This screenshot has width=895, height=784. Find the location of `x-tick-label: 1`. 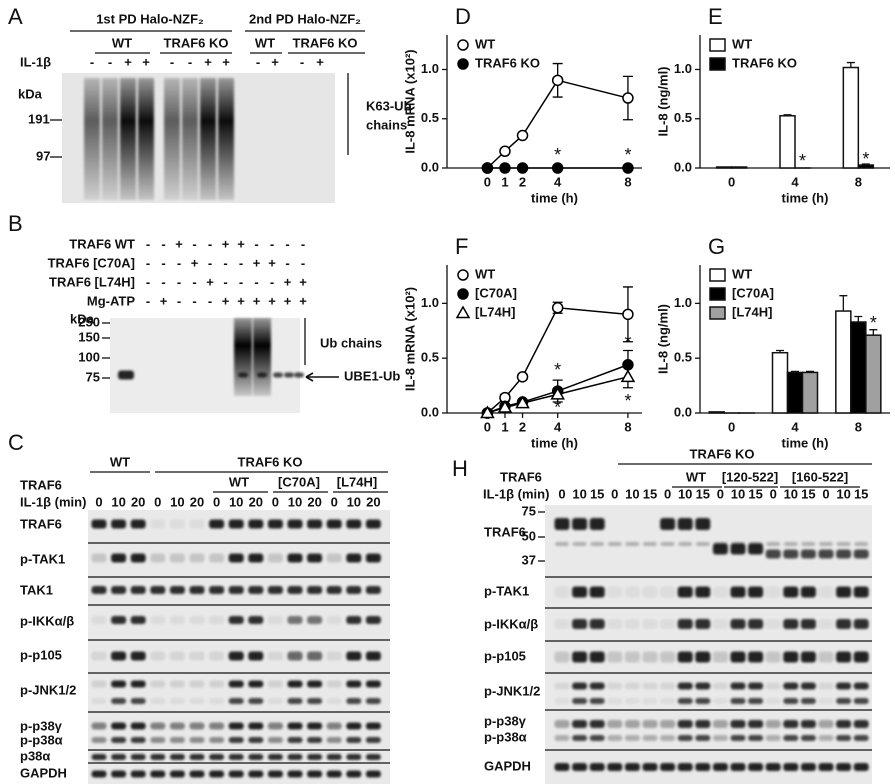

x-tick-label: 1 is located at coordinates (504, 181).